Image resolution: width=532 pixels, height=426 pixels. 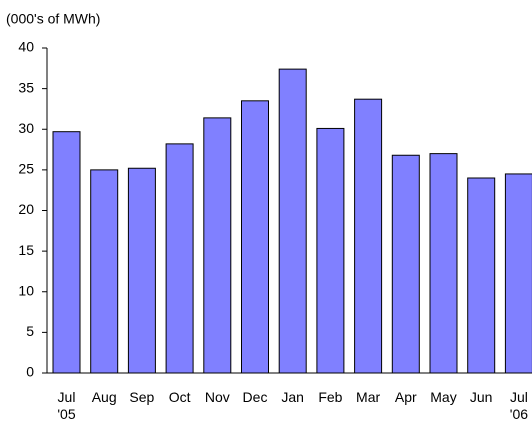 What do you see at coordinates (368, 397) in the screenshot?
I see `x-tick-label: Mar` at bounding box center [368, 397].